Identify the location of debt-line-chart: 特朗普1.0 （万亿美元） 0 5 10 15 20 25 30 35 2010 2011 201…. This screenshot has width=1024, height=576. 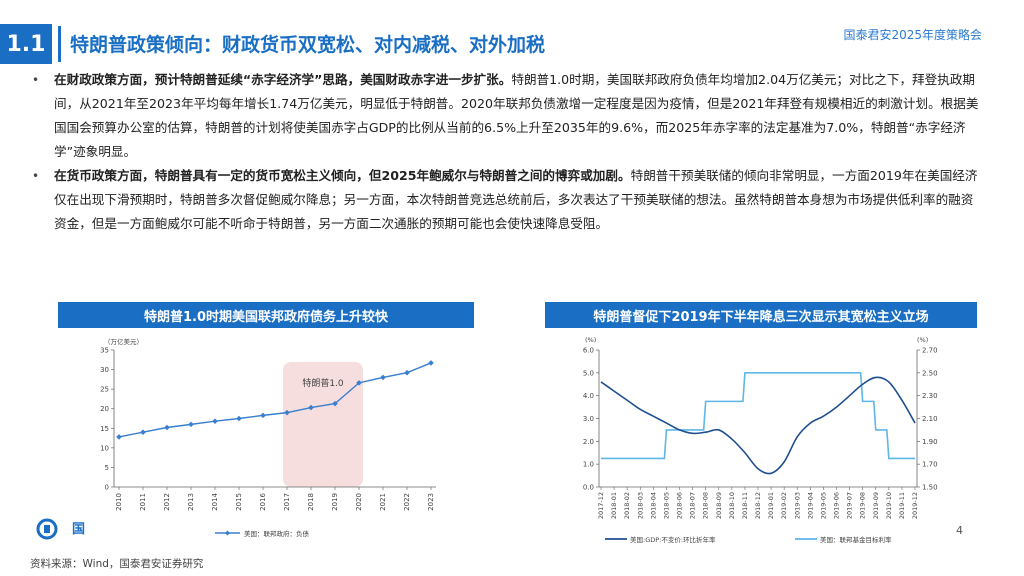
(268, 437).